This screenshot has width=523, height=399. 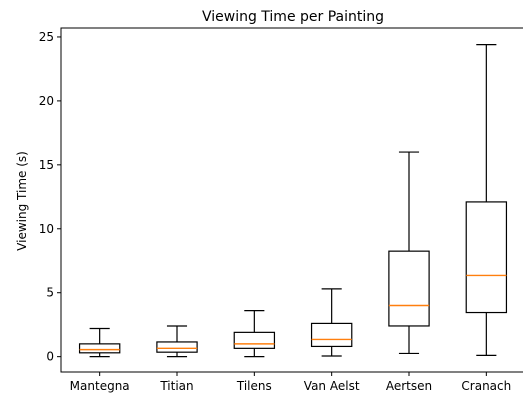 What do you see at coordinates (46, 229) in the screenshot?
I see `y-tick-label: 10` at bounding box center [46, 229].